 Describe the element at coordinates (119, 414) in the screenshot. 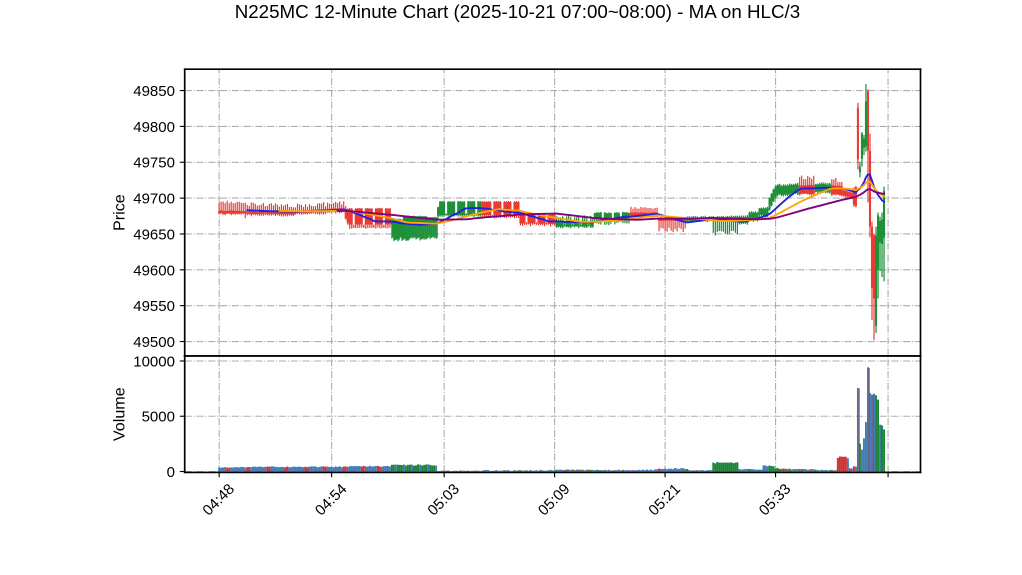

I see `svg-text: Volume` at that location.